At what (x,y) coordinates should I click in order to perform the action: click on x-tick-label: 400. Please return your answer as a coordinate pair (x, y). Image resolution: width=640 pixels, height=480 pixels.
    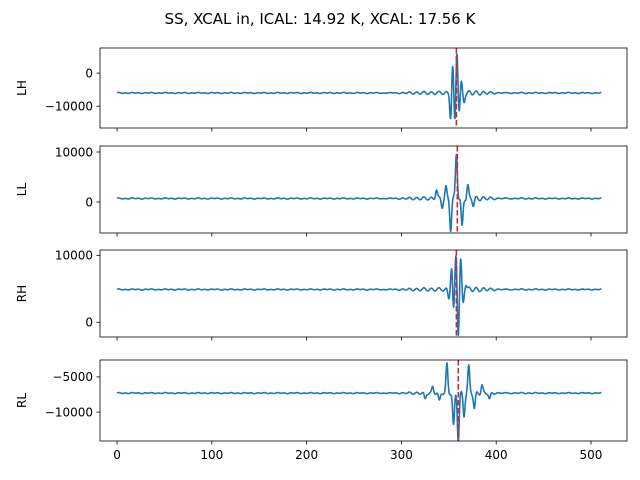
    Looking at the image, I should click on (496, 455).